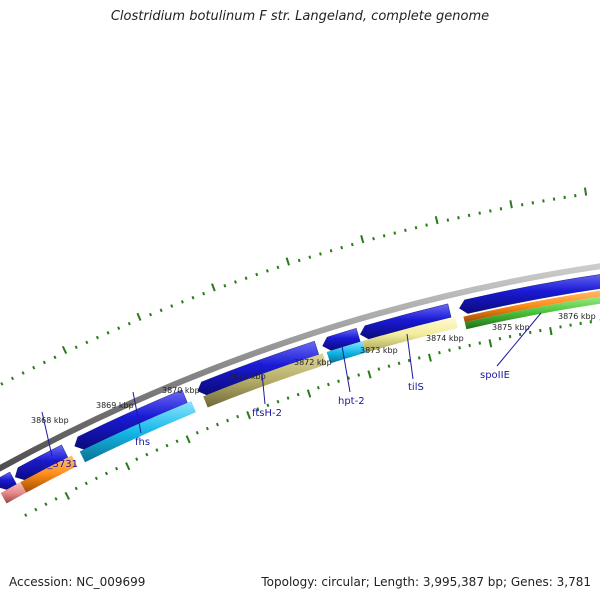  Describe the element at coordinates (247, 376) in the screenshot. I see `kbp-label: 3871 kbp` at that location.